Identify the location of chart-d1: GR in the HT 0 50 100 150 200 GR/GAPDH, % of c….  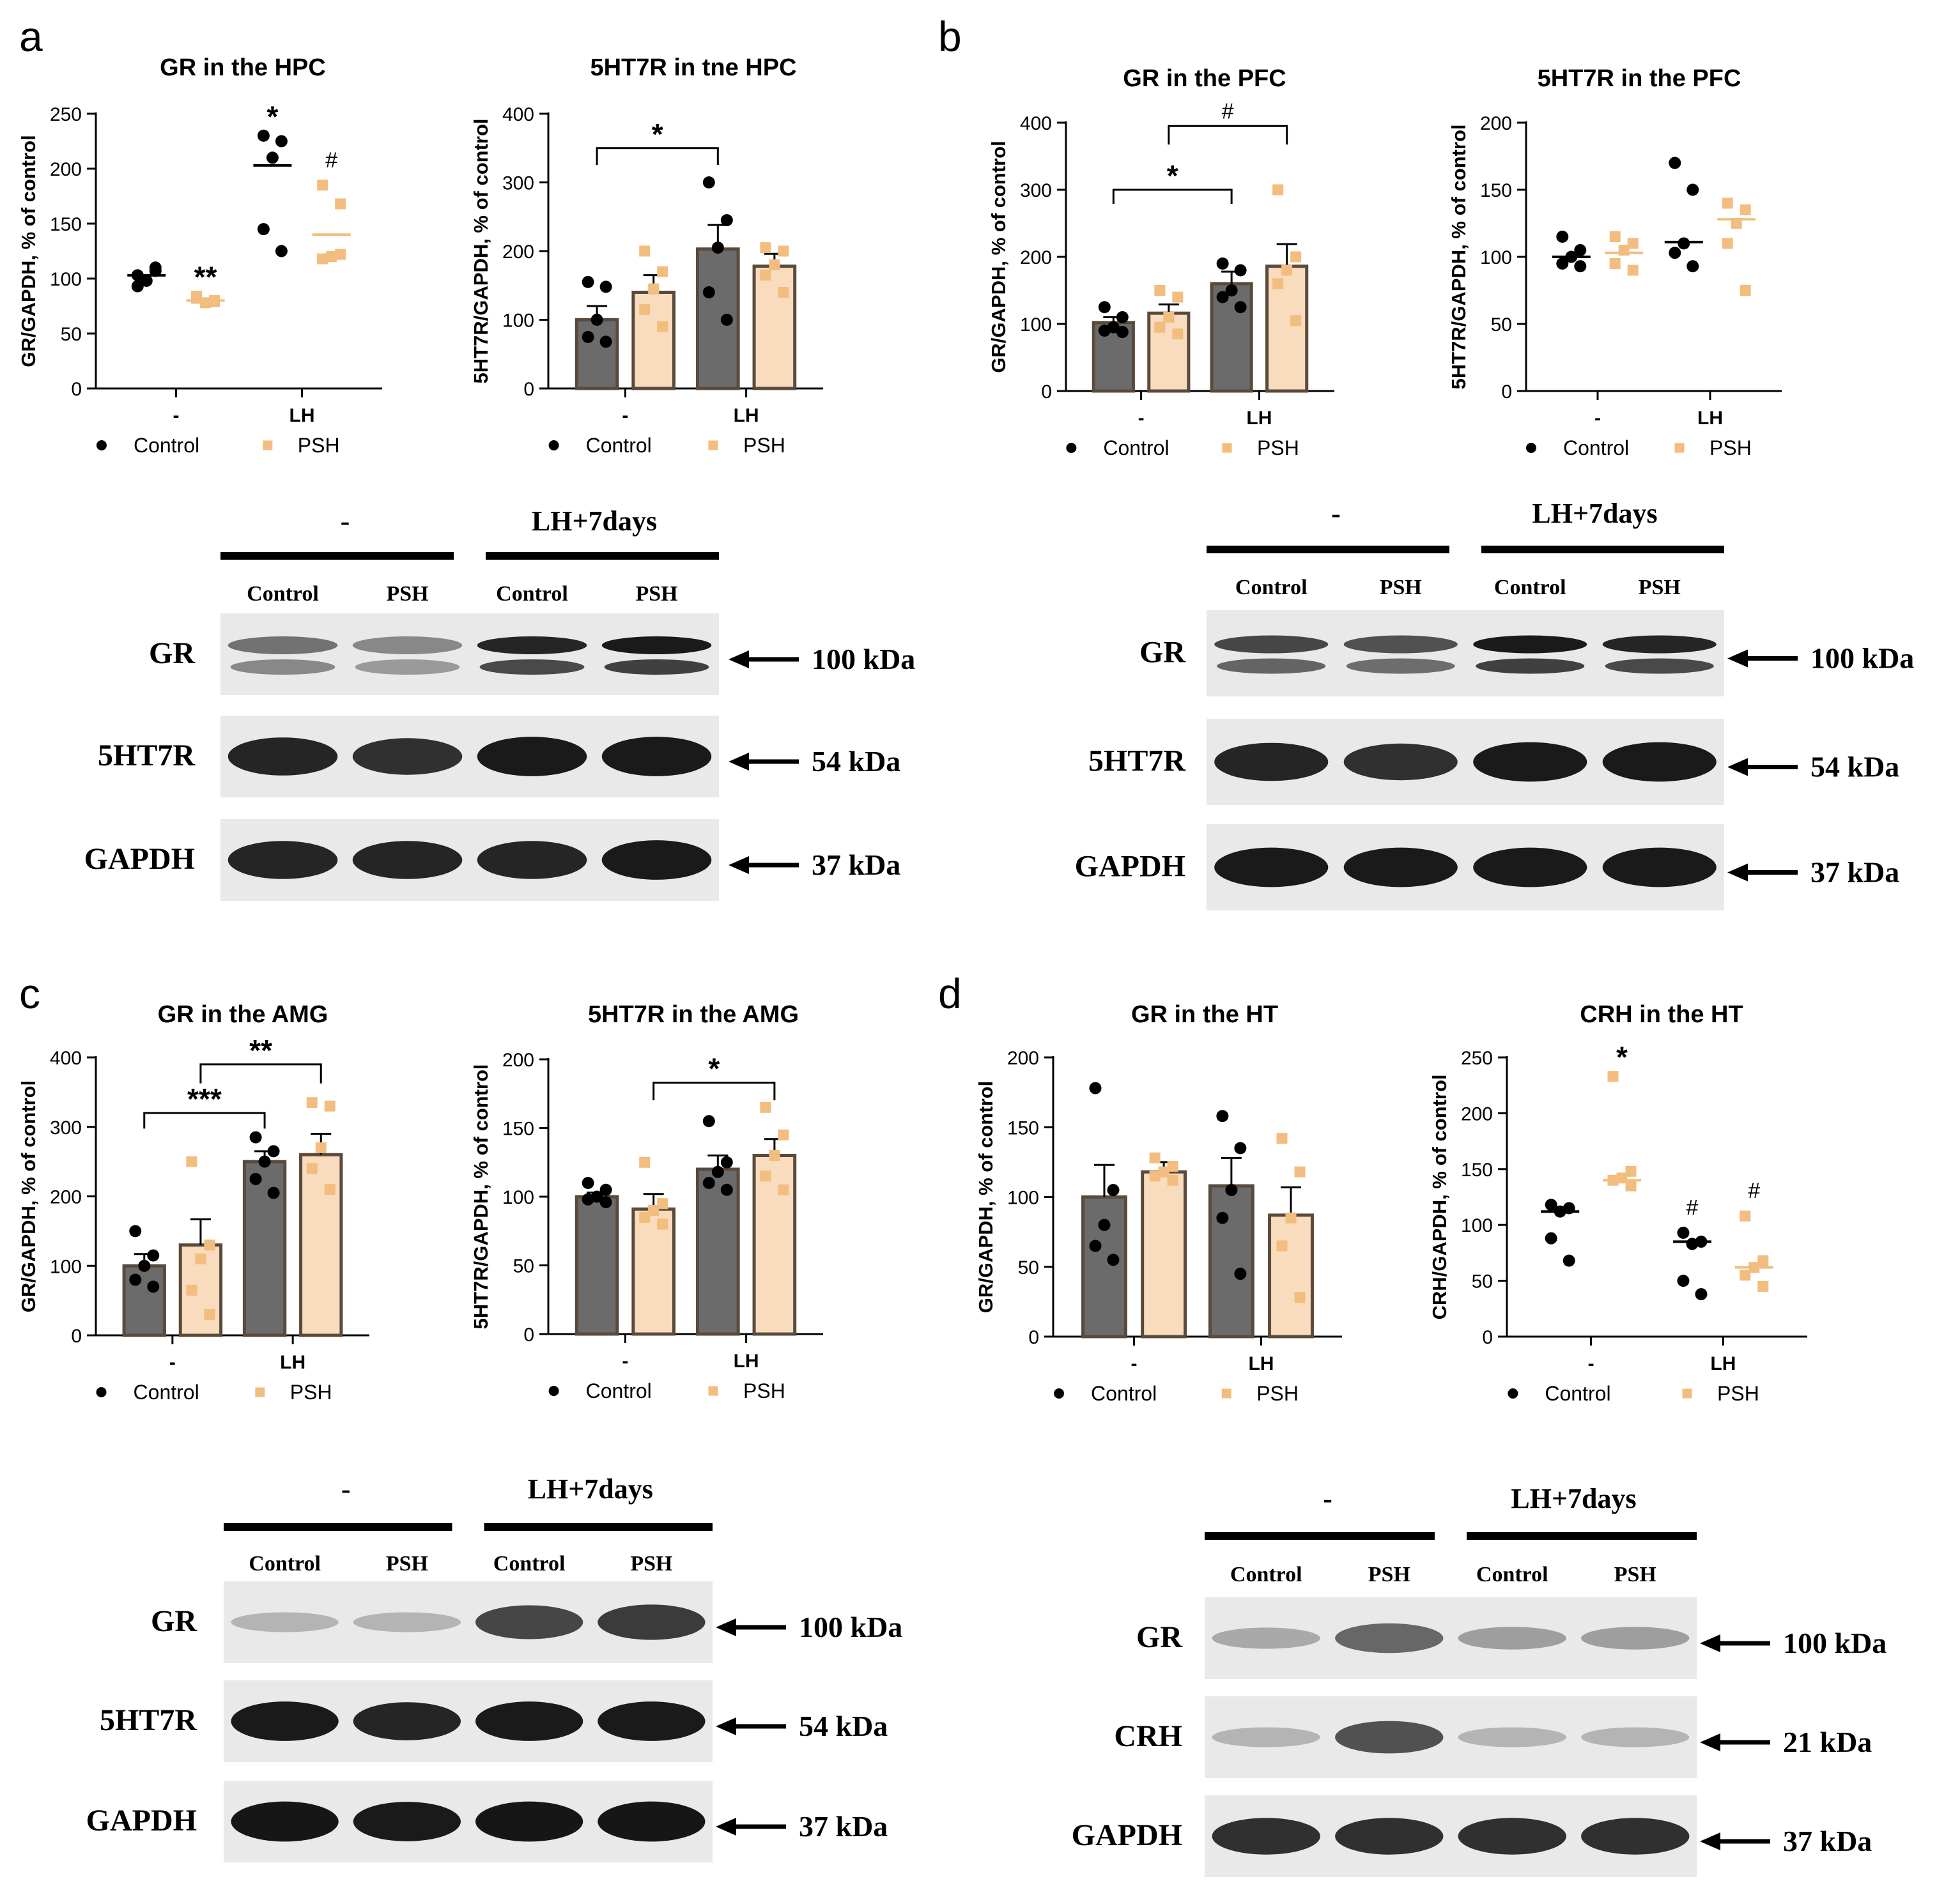
(1158, 1203).